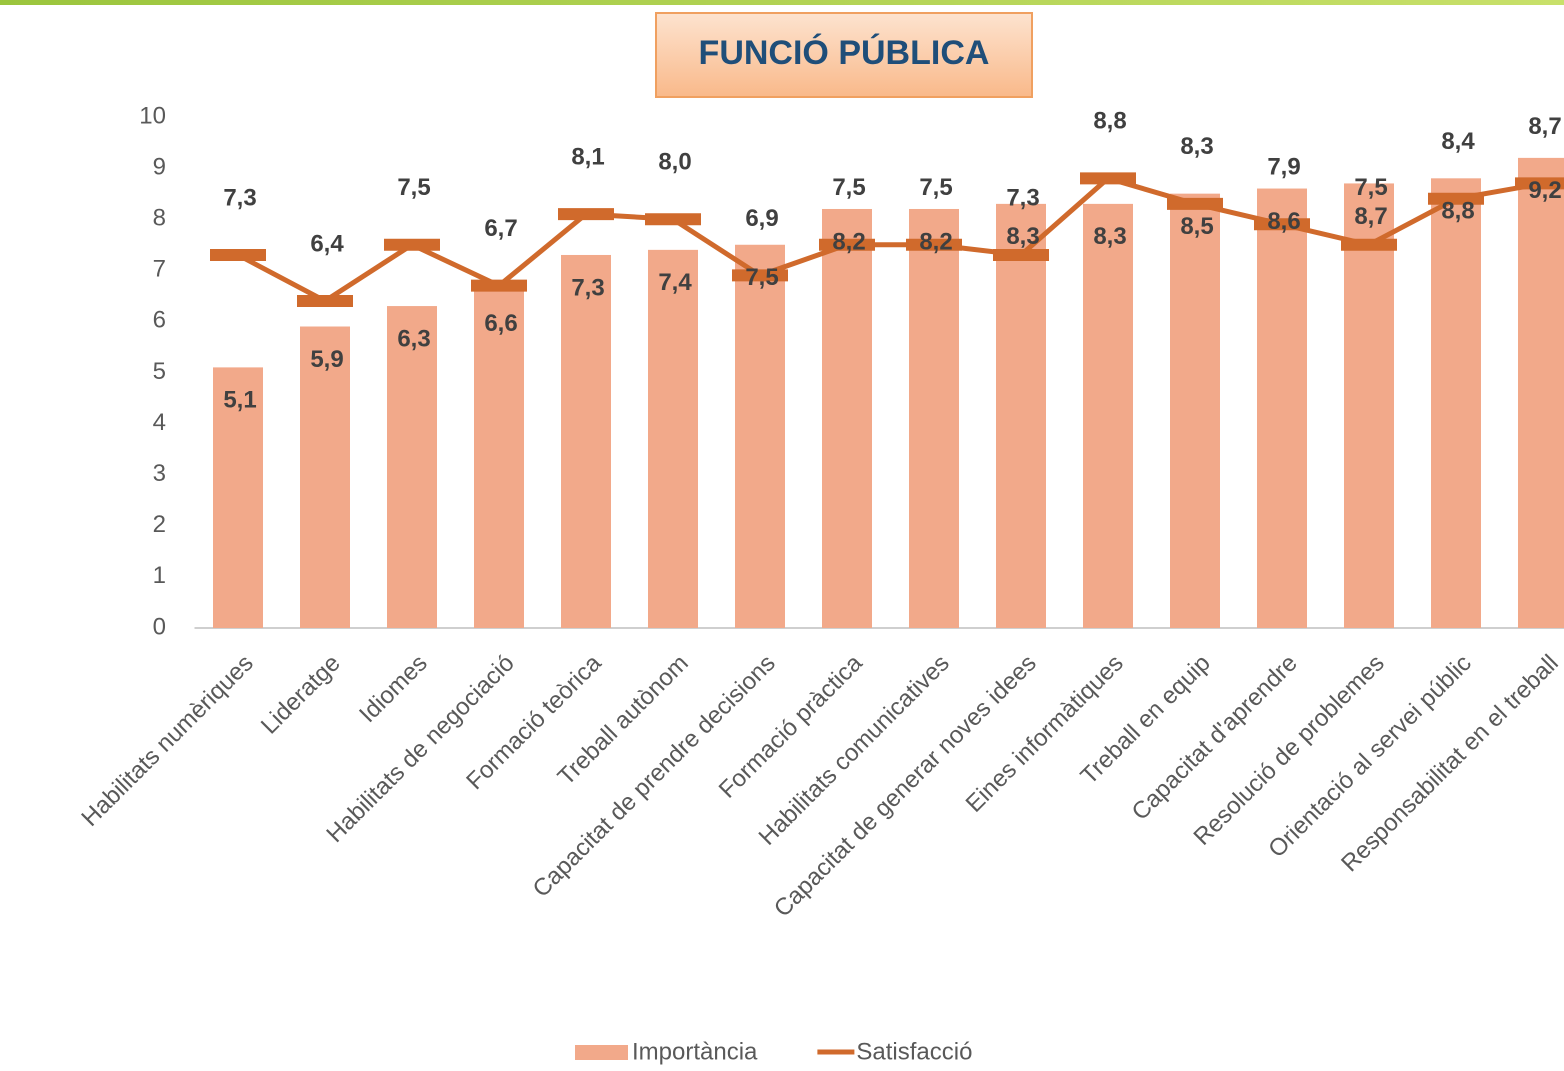 Image resolution: width=1564 pixels, height=1071 pixels. What do you see at coordinates (1283, 221) in the screenshot?
I see `data-label: 8,6` at bounding box center [1283, 221].